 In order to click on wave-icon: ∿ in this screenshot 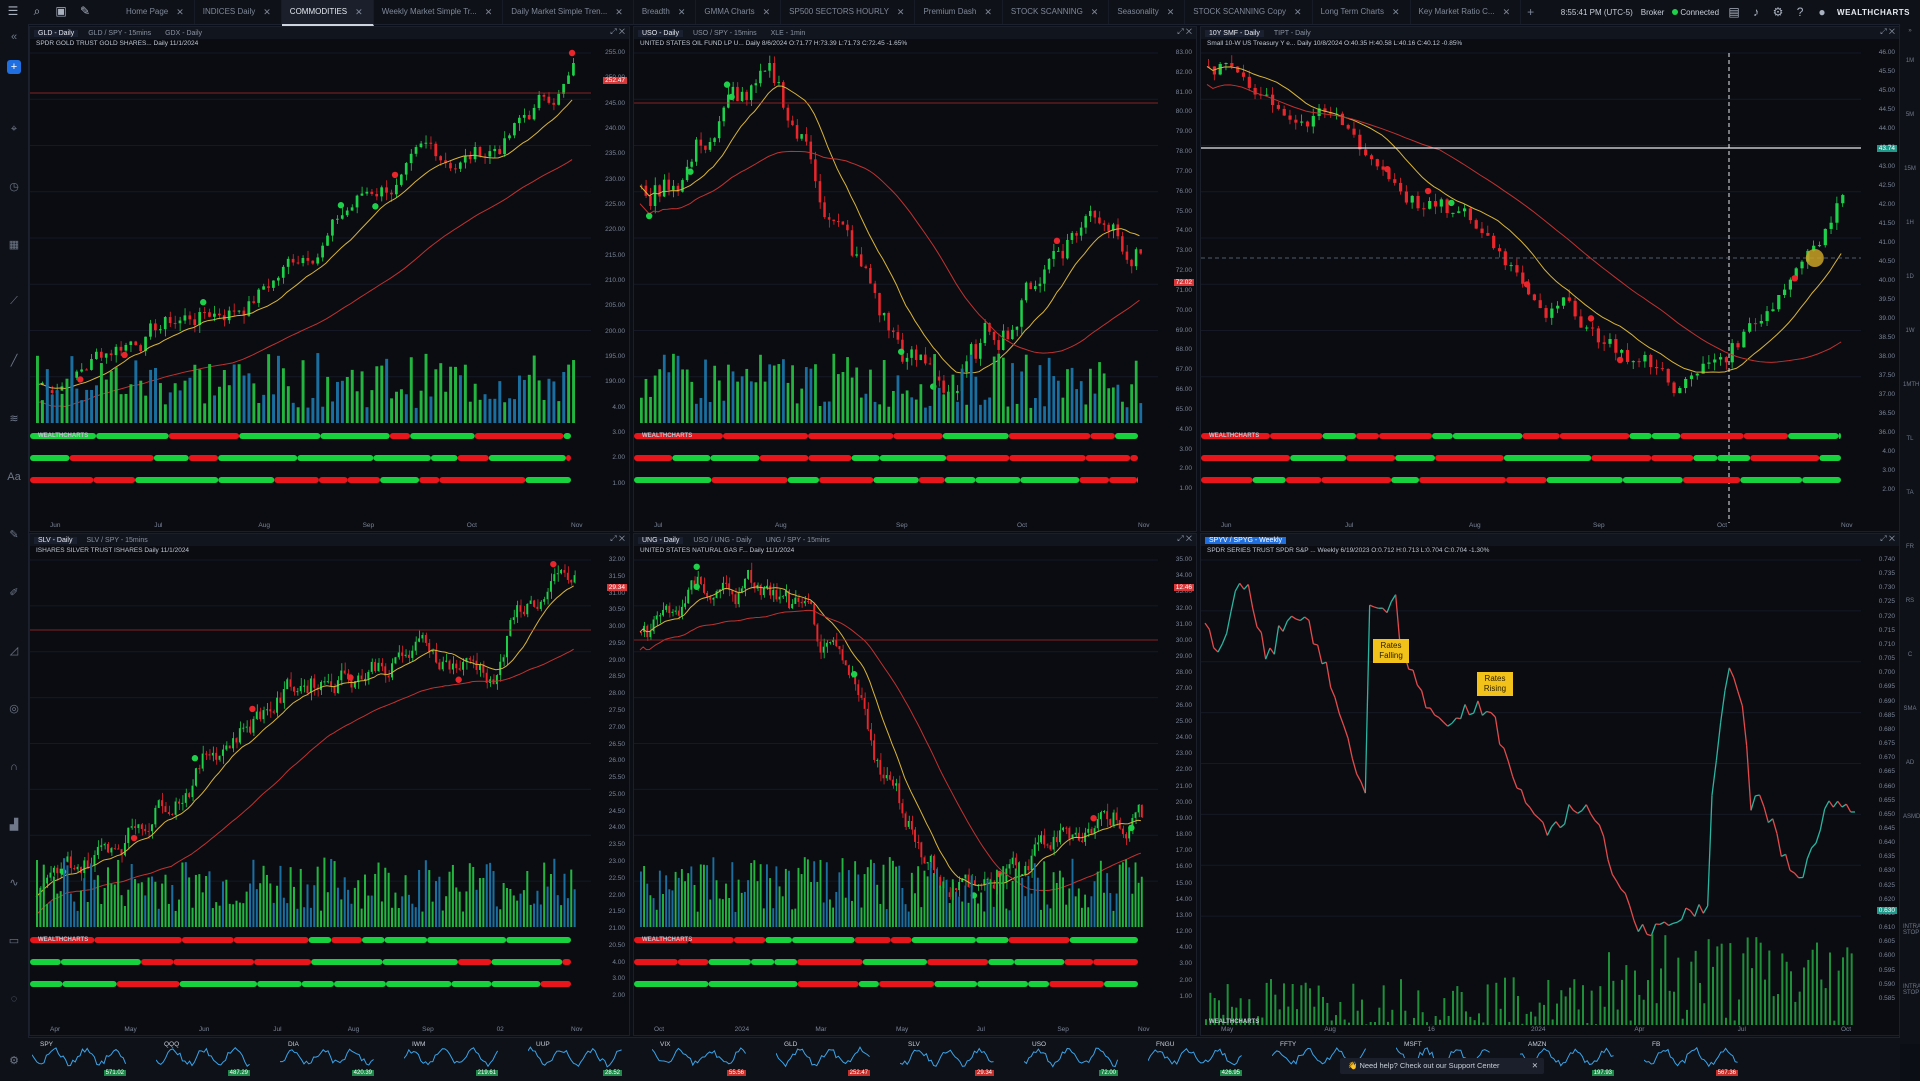, I will do `click(14, 883)`.